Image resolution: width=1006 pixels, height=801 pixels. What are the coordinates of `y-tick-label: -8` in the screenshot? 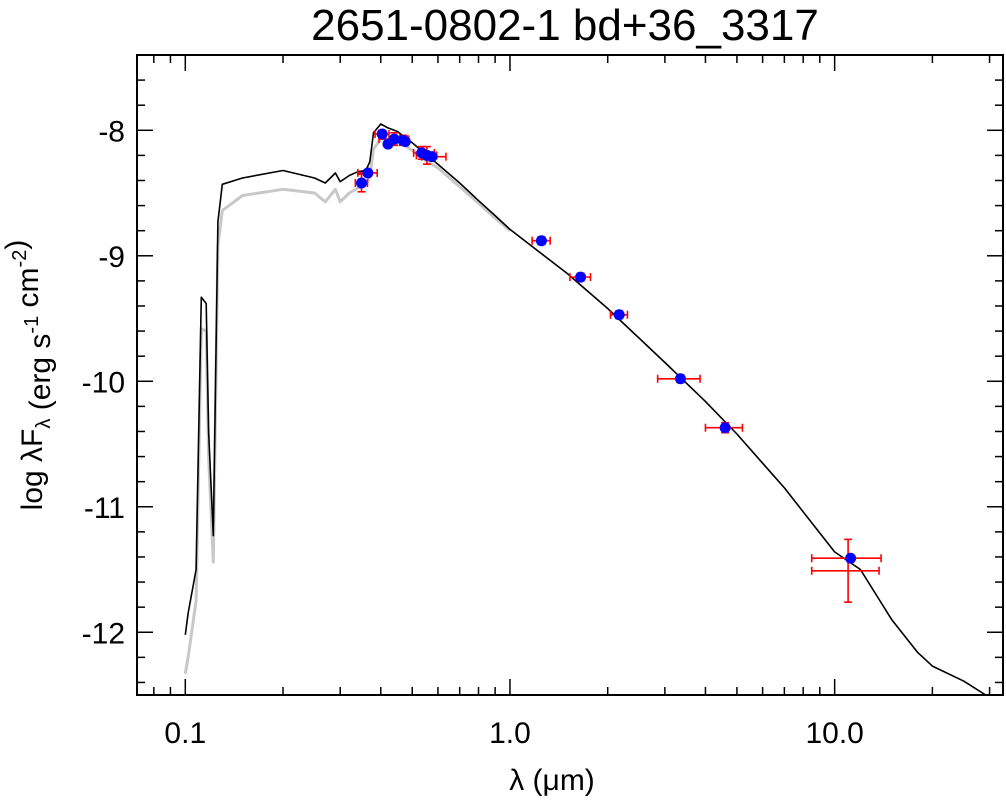 It's located at (111, 131).